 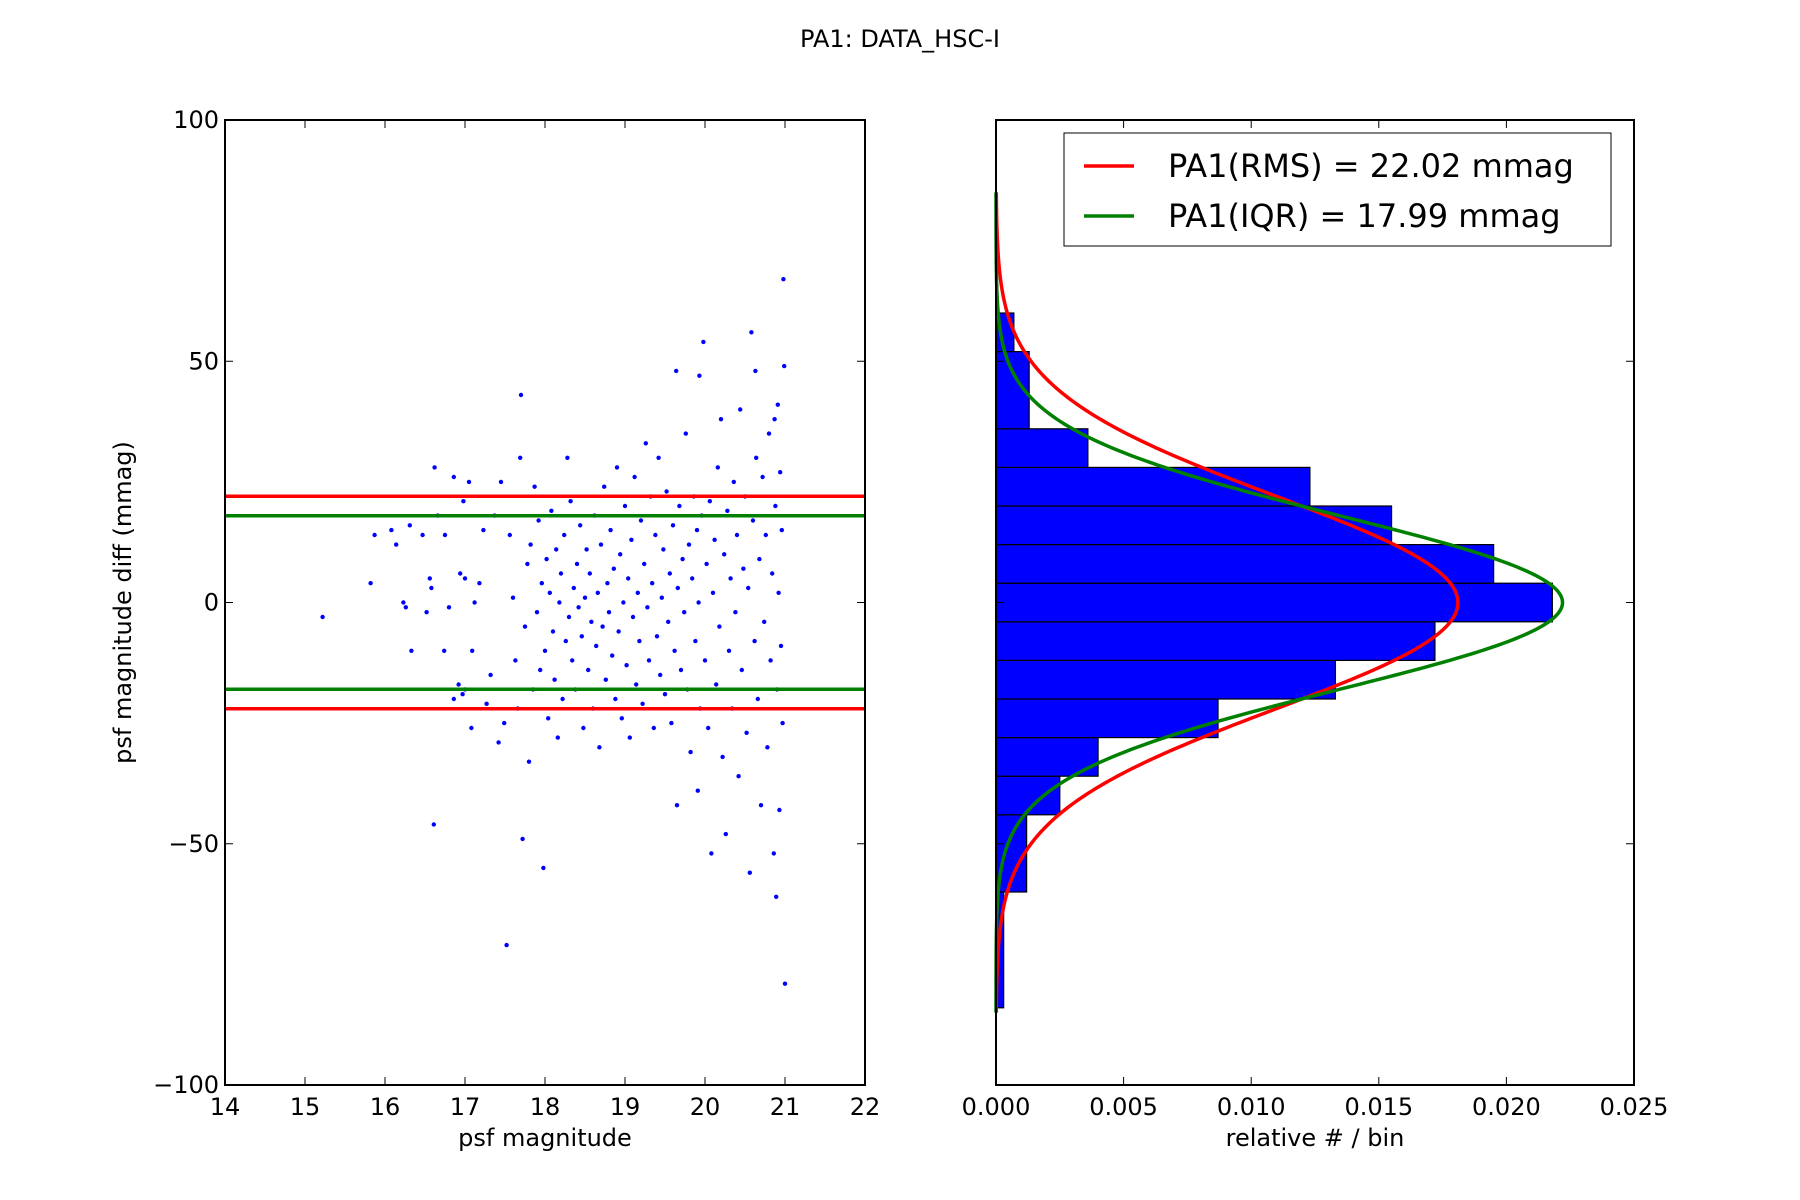 What do you see at coordinates (1123, 1107) in the screenshot?
I see `histogram-x-tick-label: 0.005` at bounding box center [1123, 1107].